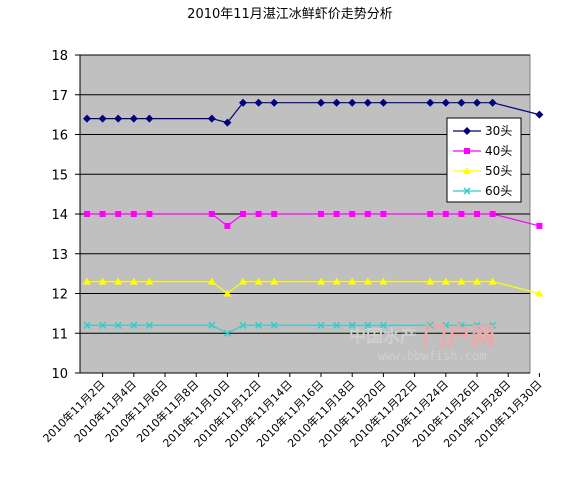 Image resolution: width=561 pixels, height=480 pixels. I want to click on legend: 30头 40头 50头 60头, so click(484, 160).